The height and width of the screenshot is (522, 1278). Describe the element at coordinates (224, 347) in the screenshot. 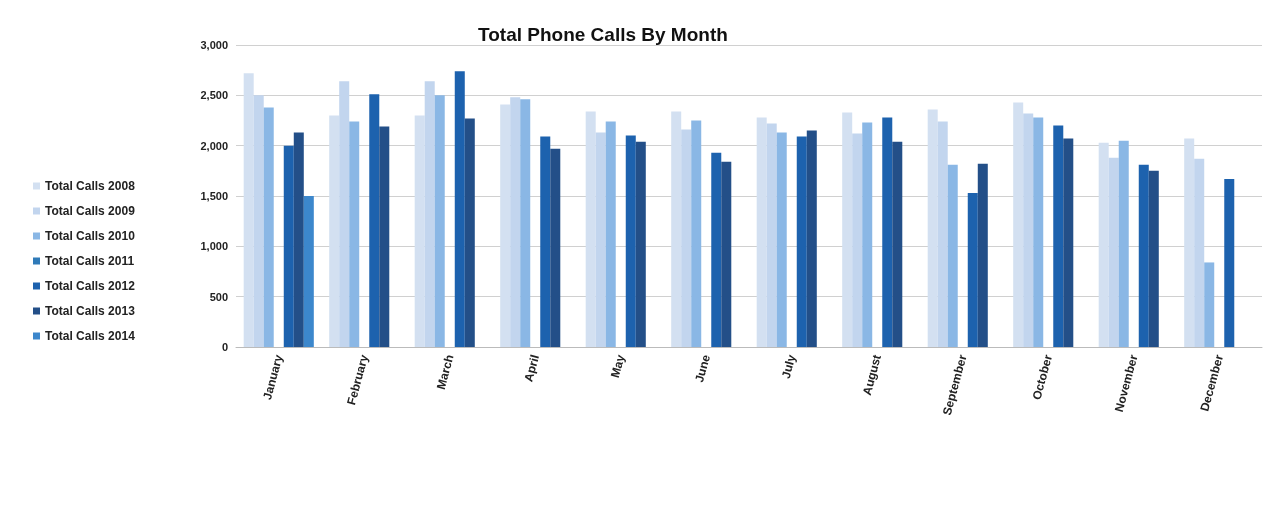

I see `y-tick-label: 0` at that location.